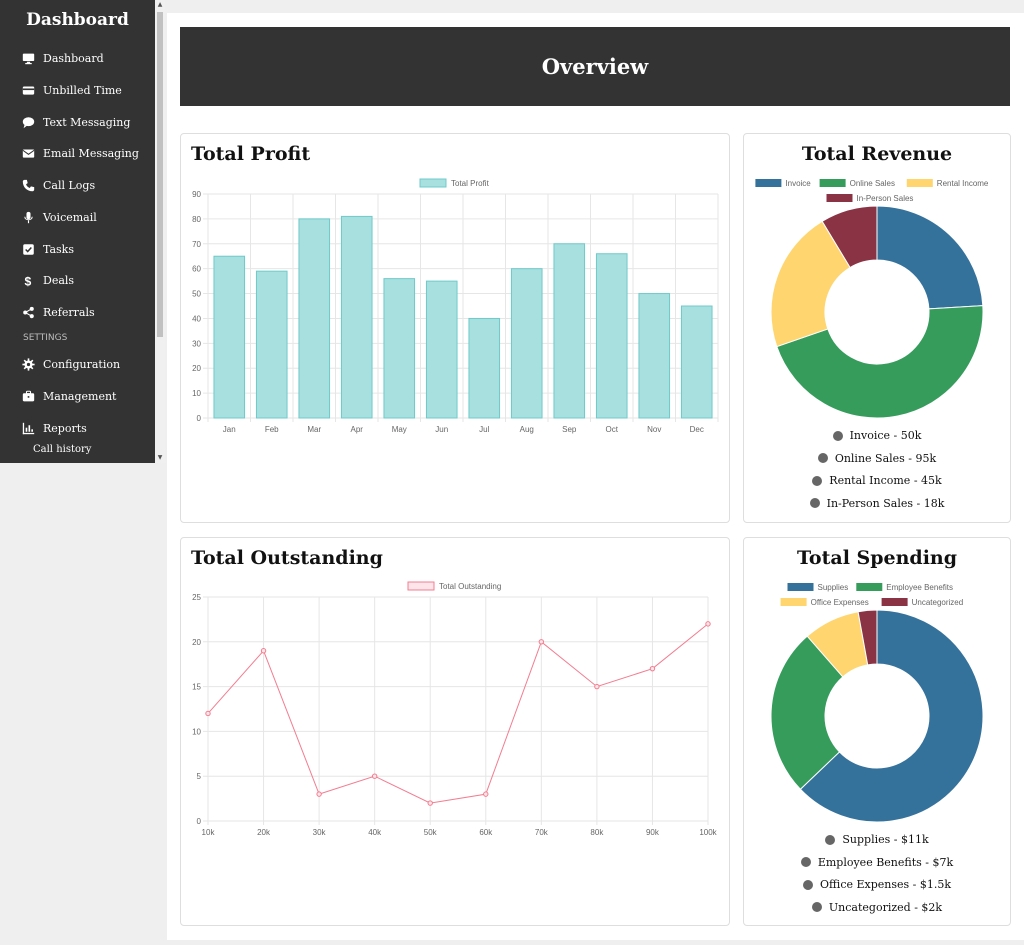  What do you see at coordinates (87, 122) in the screenshot?
I see `sidebar-item-label: Text Messaging` at bounding box center [87, 122].